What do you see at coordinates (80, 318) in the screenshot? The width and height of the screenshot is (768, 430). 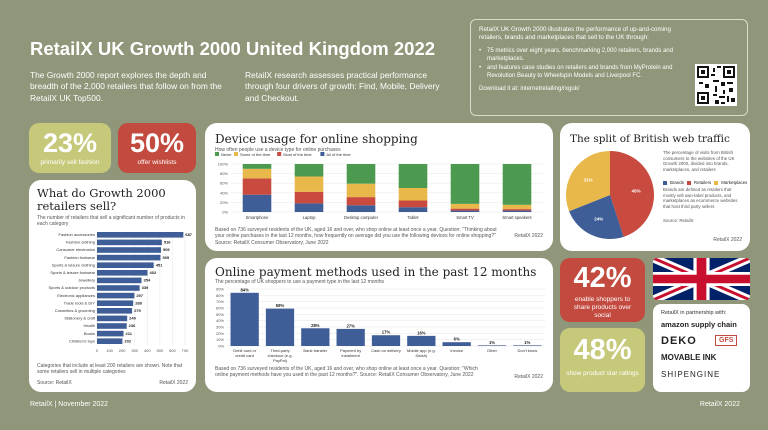 I see `category-label: Stationery & craft` at bounding box center [80, 318].